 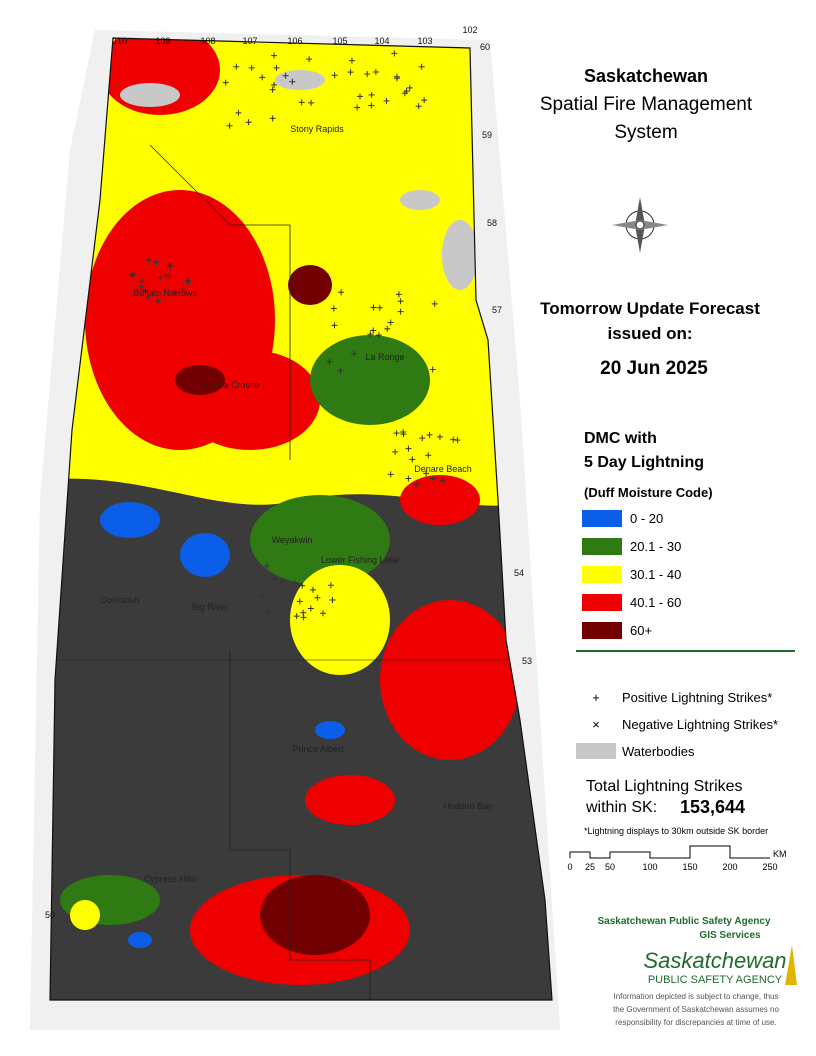 I want to click on scale-tick-label: 50, so click(x=610, y=867).